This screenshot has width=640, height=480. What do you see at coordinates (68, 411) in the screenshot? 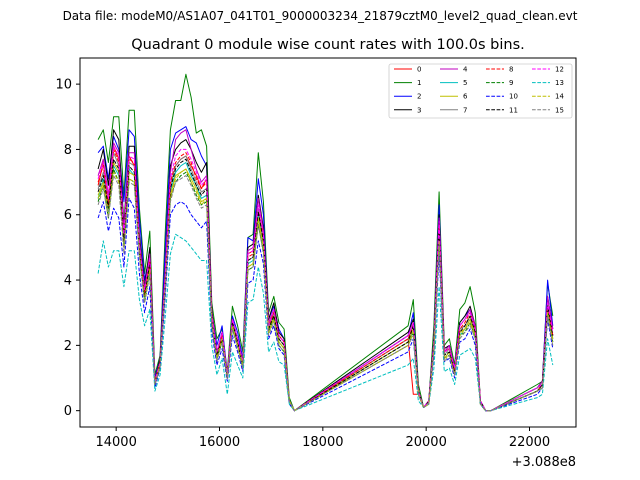
I see `y-tick-label: 0` at bounding box center [68, 411].